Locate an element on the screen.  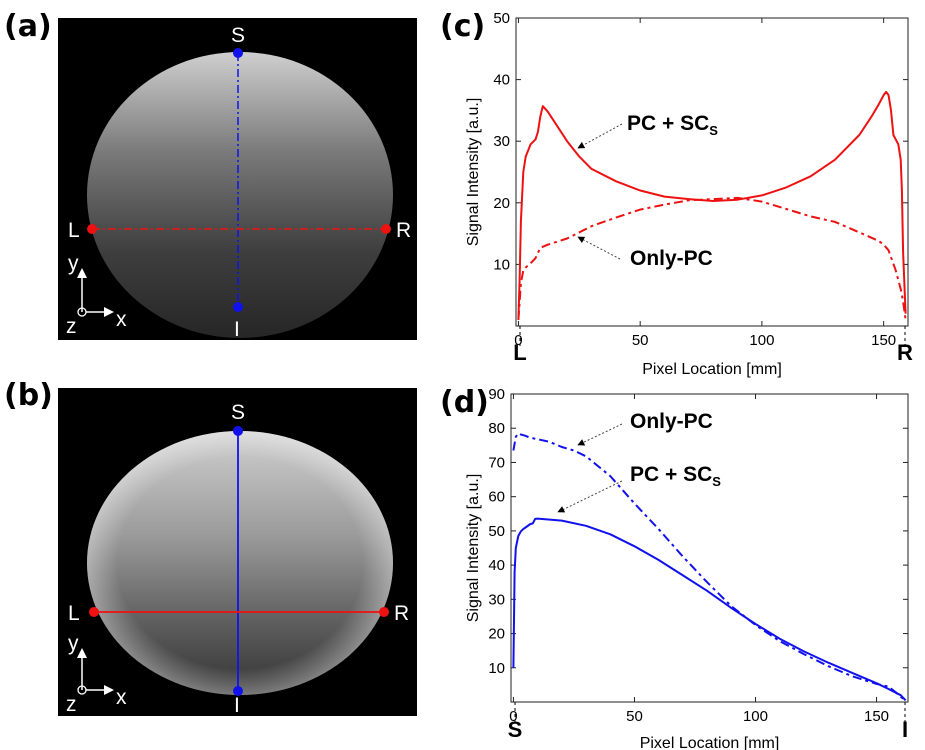
y-axis-label-b: y is located at coordinates (73, 643).